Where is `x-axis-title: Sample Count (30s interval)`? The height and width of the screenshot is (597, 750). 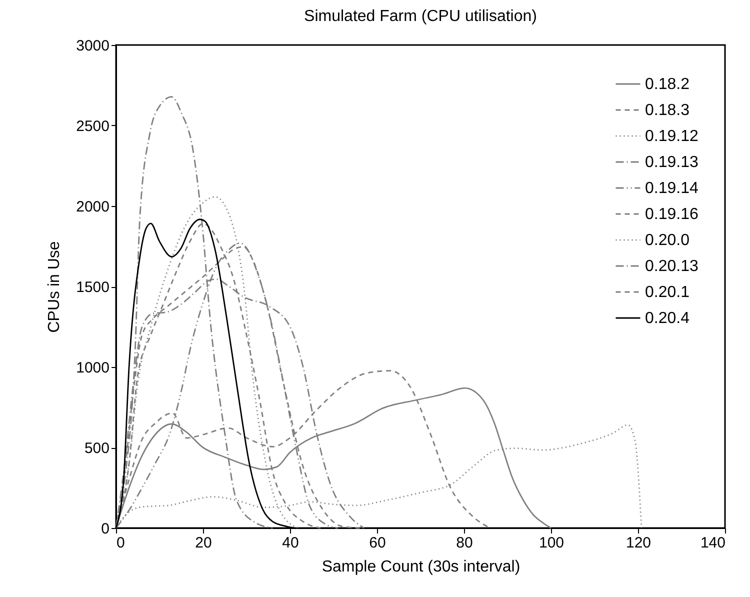 x-axis-title: Sample Count (30s interval) is located at coordinates (421, 567).